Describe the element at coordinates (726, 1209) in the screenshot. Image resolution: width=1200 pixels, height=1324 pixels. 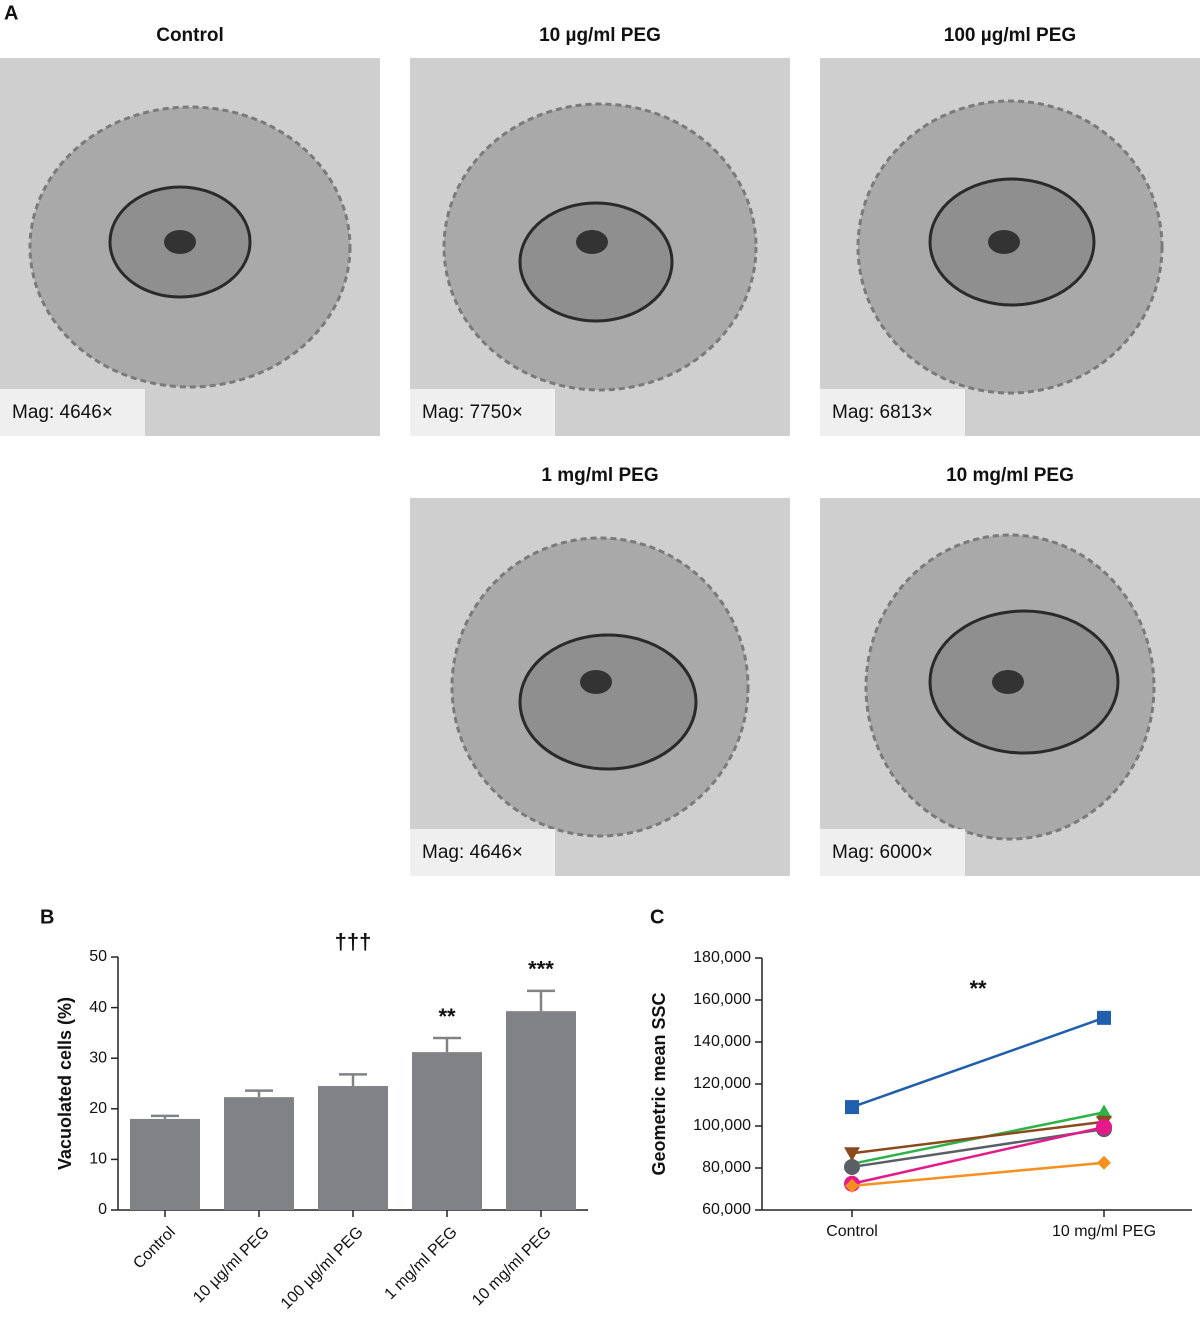
I see `y-tick-label: 60,000` at that location.